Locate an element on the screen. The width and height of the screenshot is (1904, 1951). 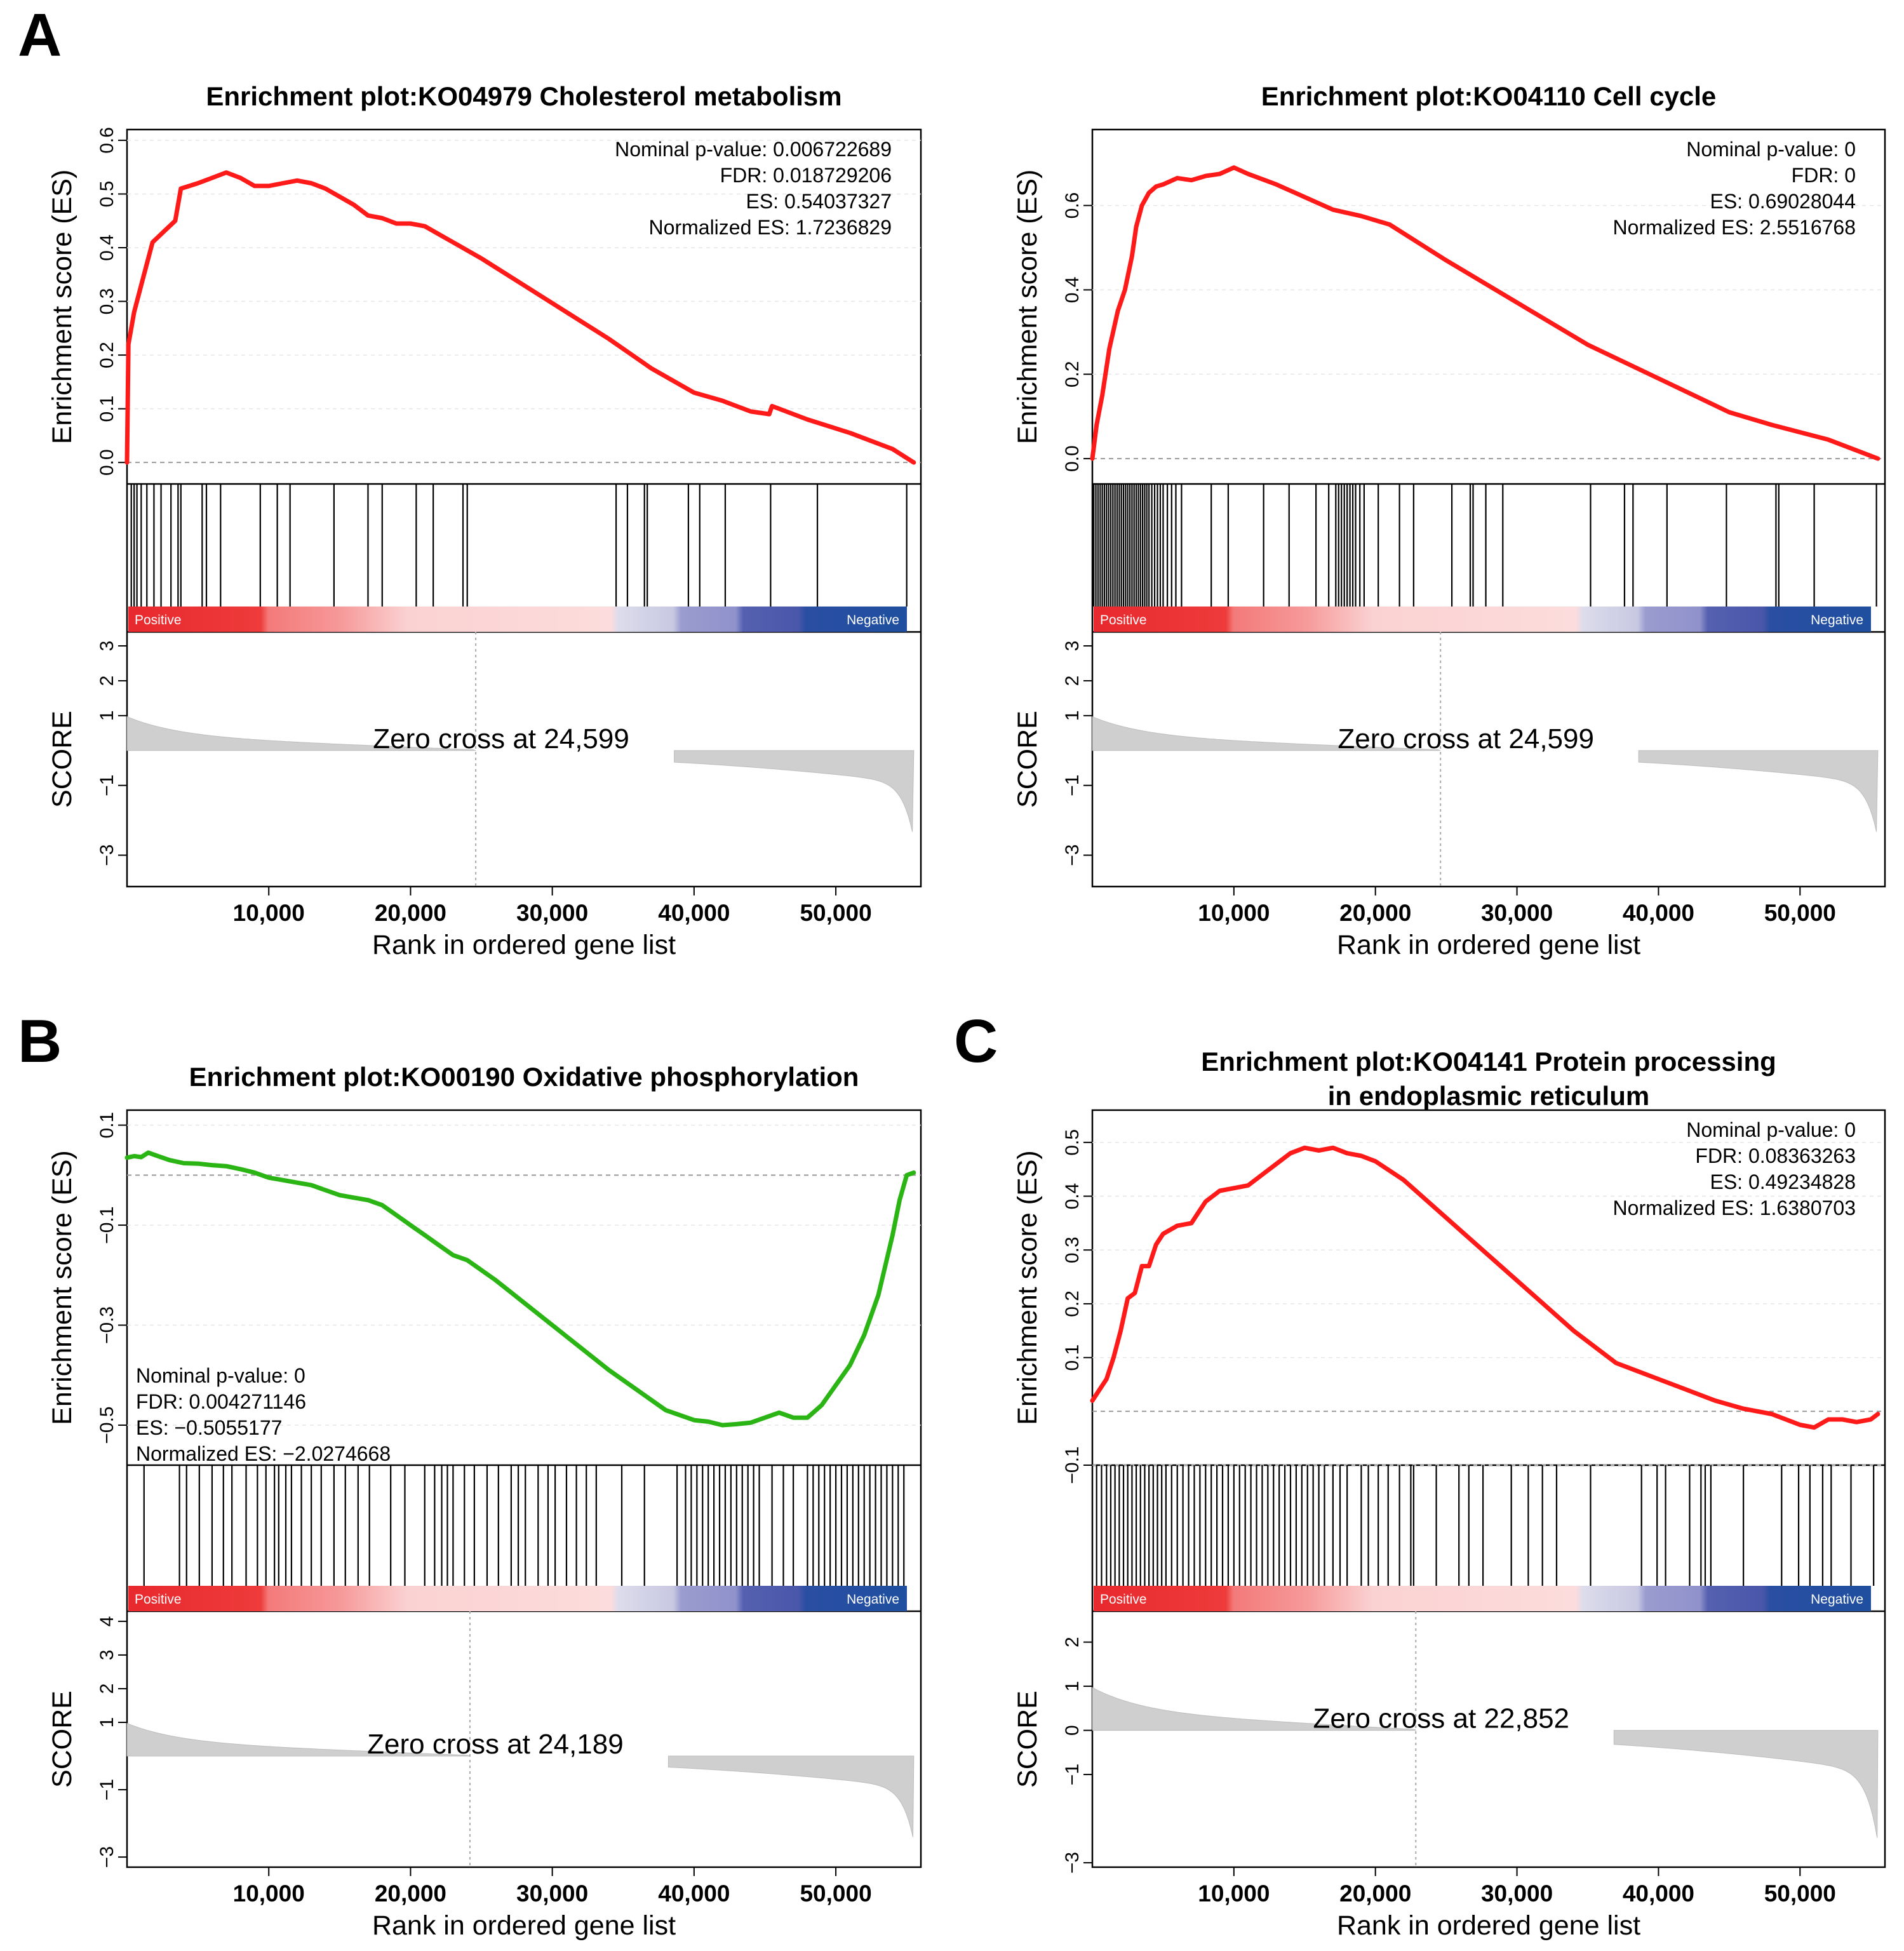
stat-line: Normalized ES: −2.0274668 is located at coordinates (263, 1453).